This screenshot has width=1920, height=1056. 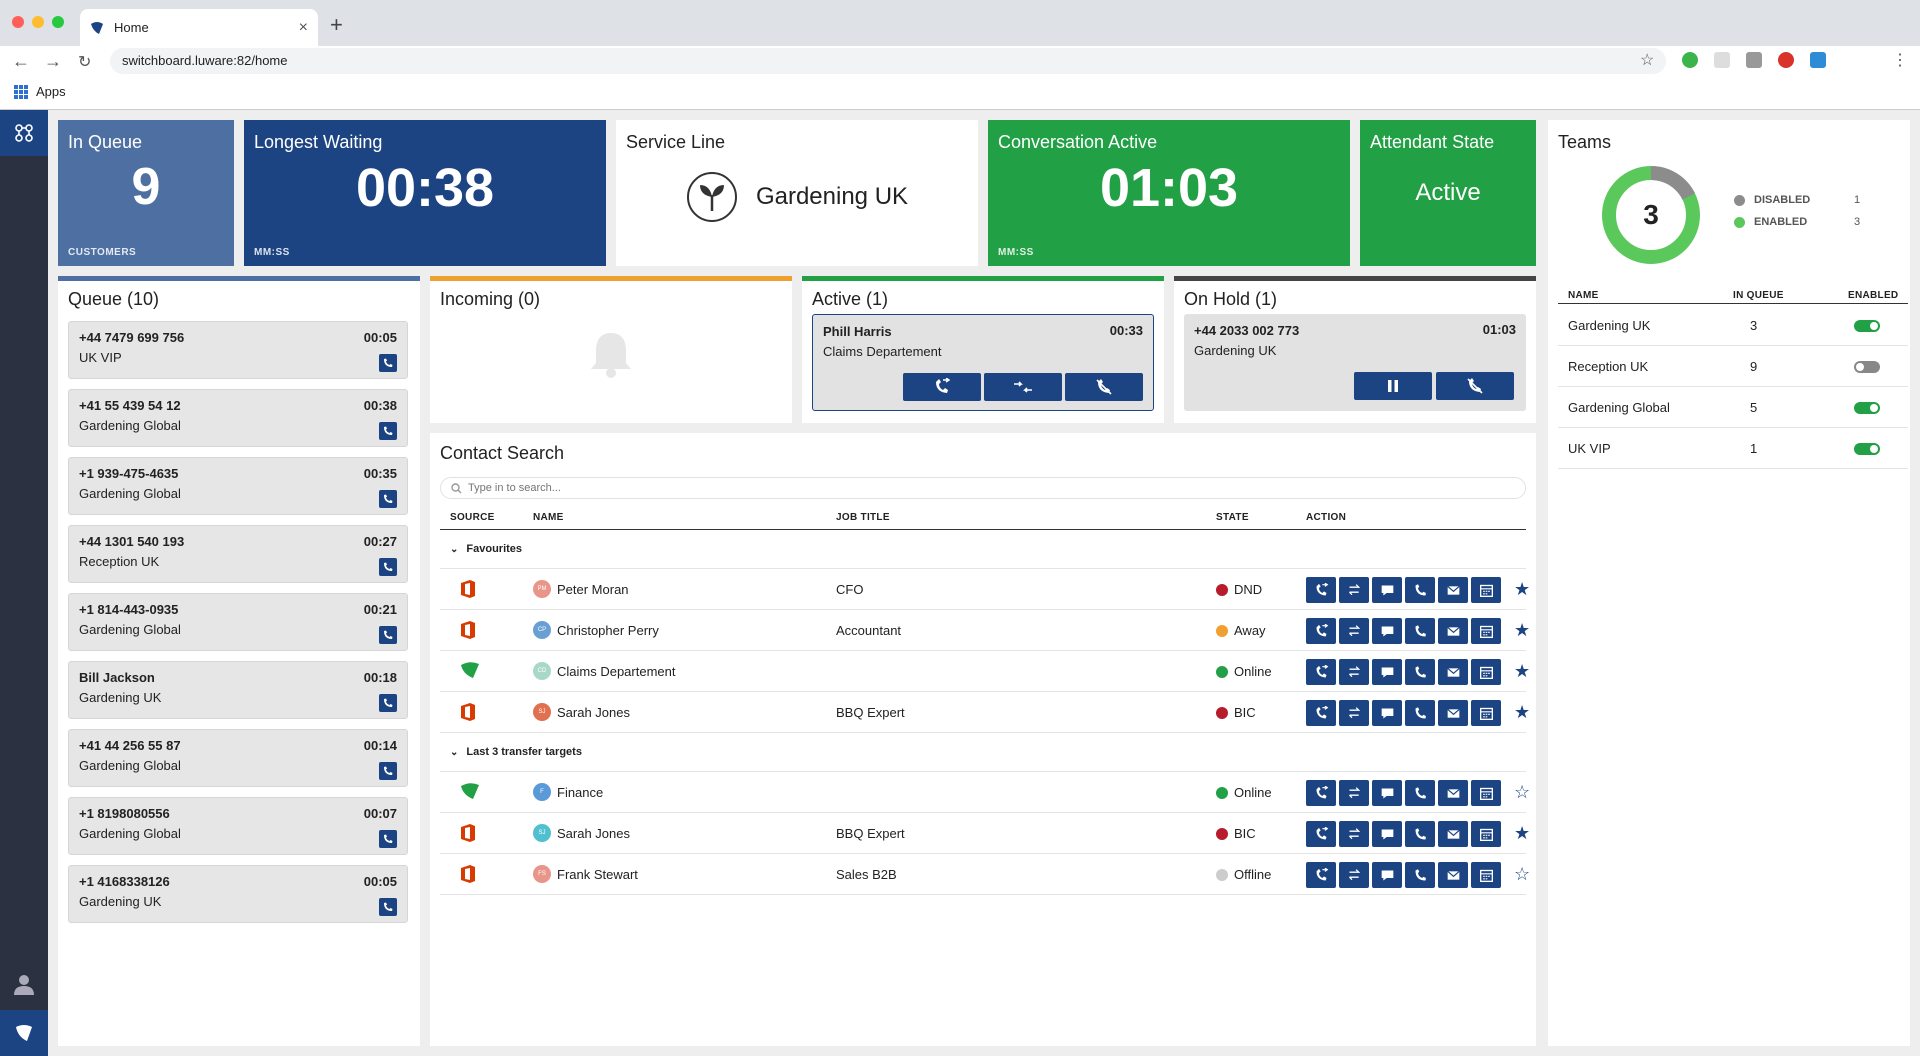 I want to click on active-call-card: Phill Harris Claims Departement 00:33, so click(x=983, y=362).